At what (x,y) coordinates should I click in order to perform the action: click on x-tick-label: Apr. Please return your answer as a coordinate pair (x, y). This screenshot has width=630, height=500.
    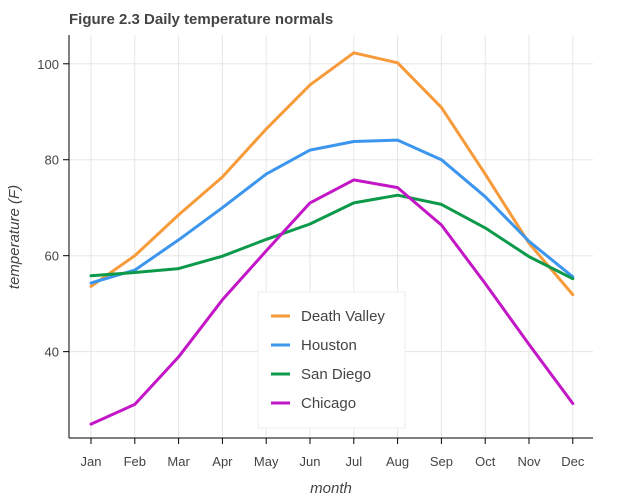
    Looking at the image, I should click on (222, 461).